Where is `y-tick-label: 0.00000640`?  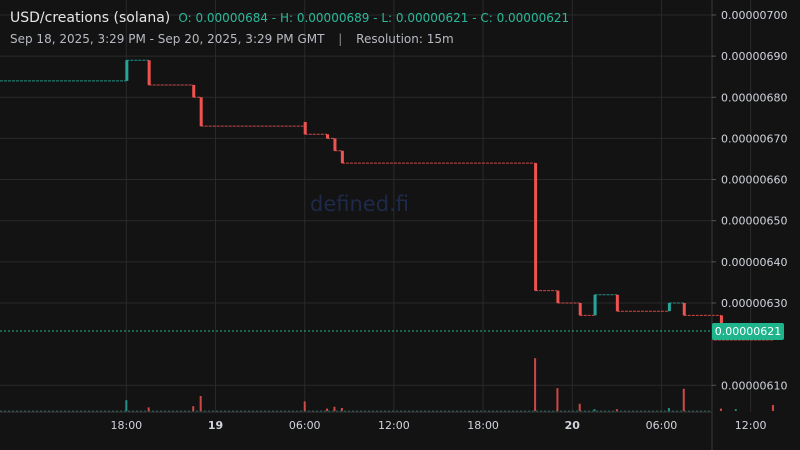
y-tick-label: 0.00000640 is located at coordinates (754, 262).